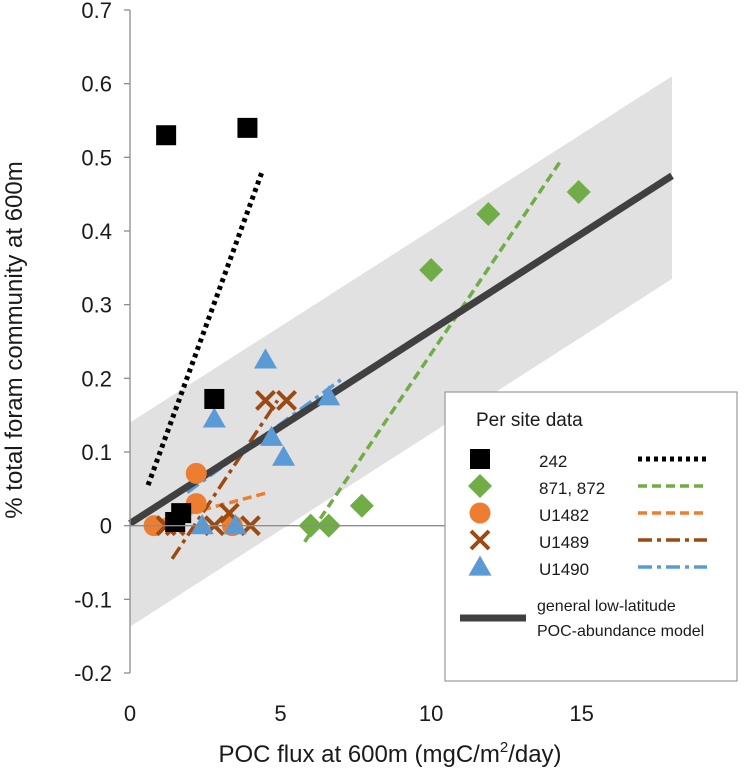 The height and width of the screenshot is (777, 751). I want to click on x-tick-label: 0, so click(130, 713).